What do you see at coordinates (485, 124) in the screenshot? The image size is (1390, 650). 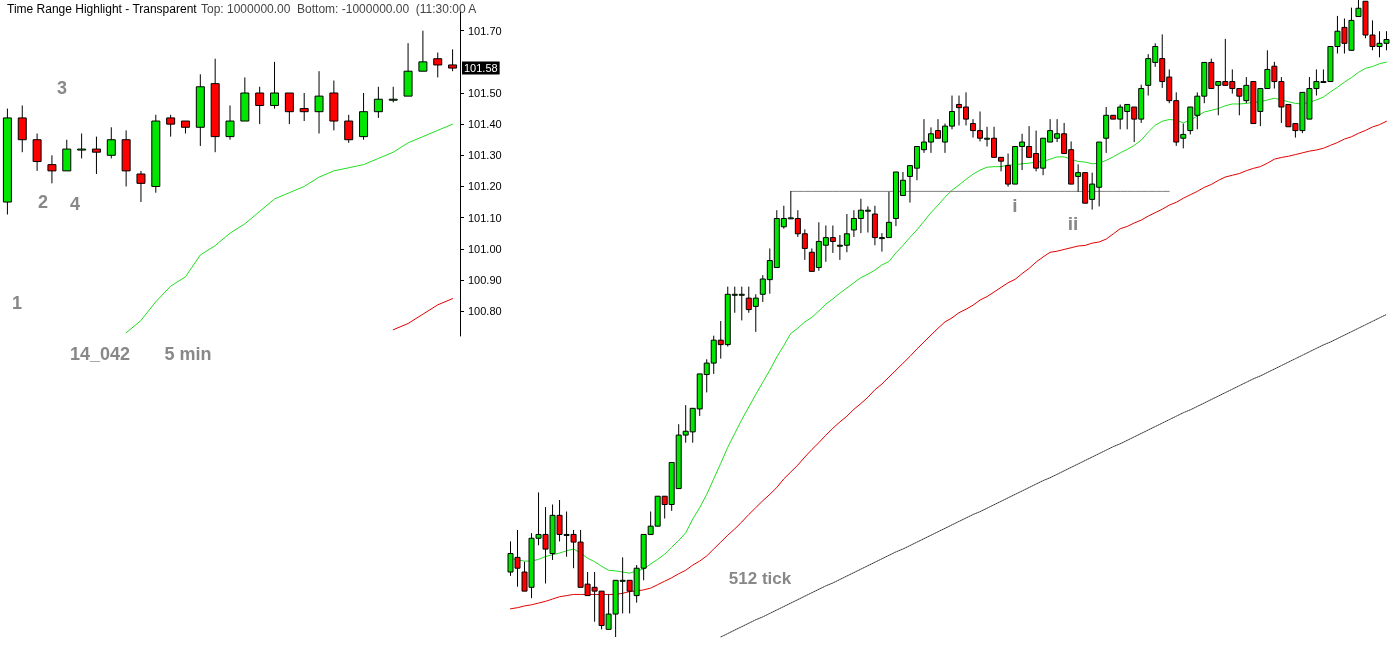 I see `y-tick-label: 101.40` at bounding box center [485, 124].